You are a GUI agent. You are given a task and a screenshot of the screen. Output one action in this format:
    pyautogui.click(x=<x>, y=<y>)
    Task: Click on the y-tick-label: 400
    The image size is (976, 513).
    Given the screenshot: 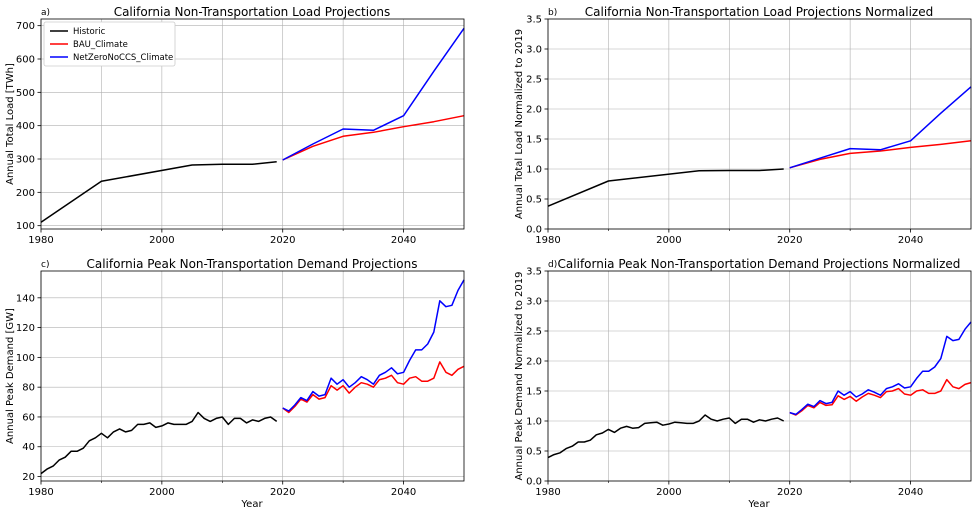 What is the action you would take?
    pyautogui.click(x=25, y=126)
    